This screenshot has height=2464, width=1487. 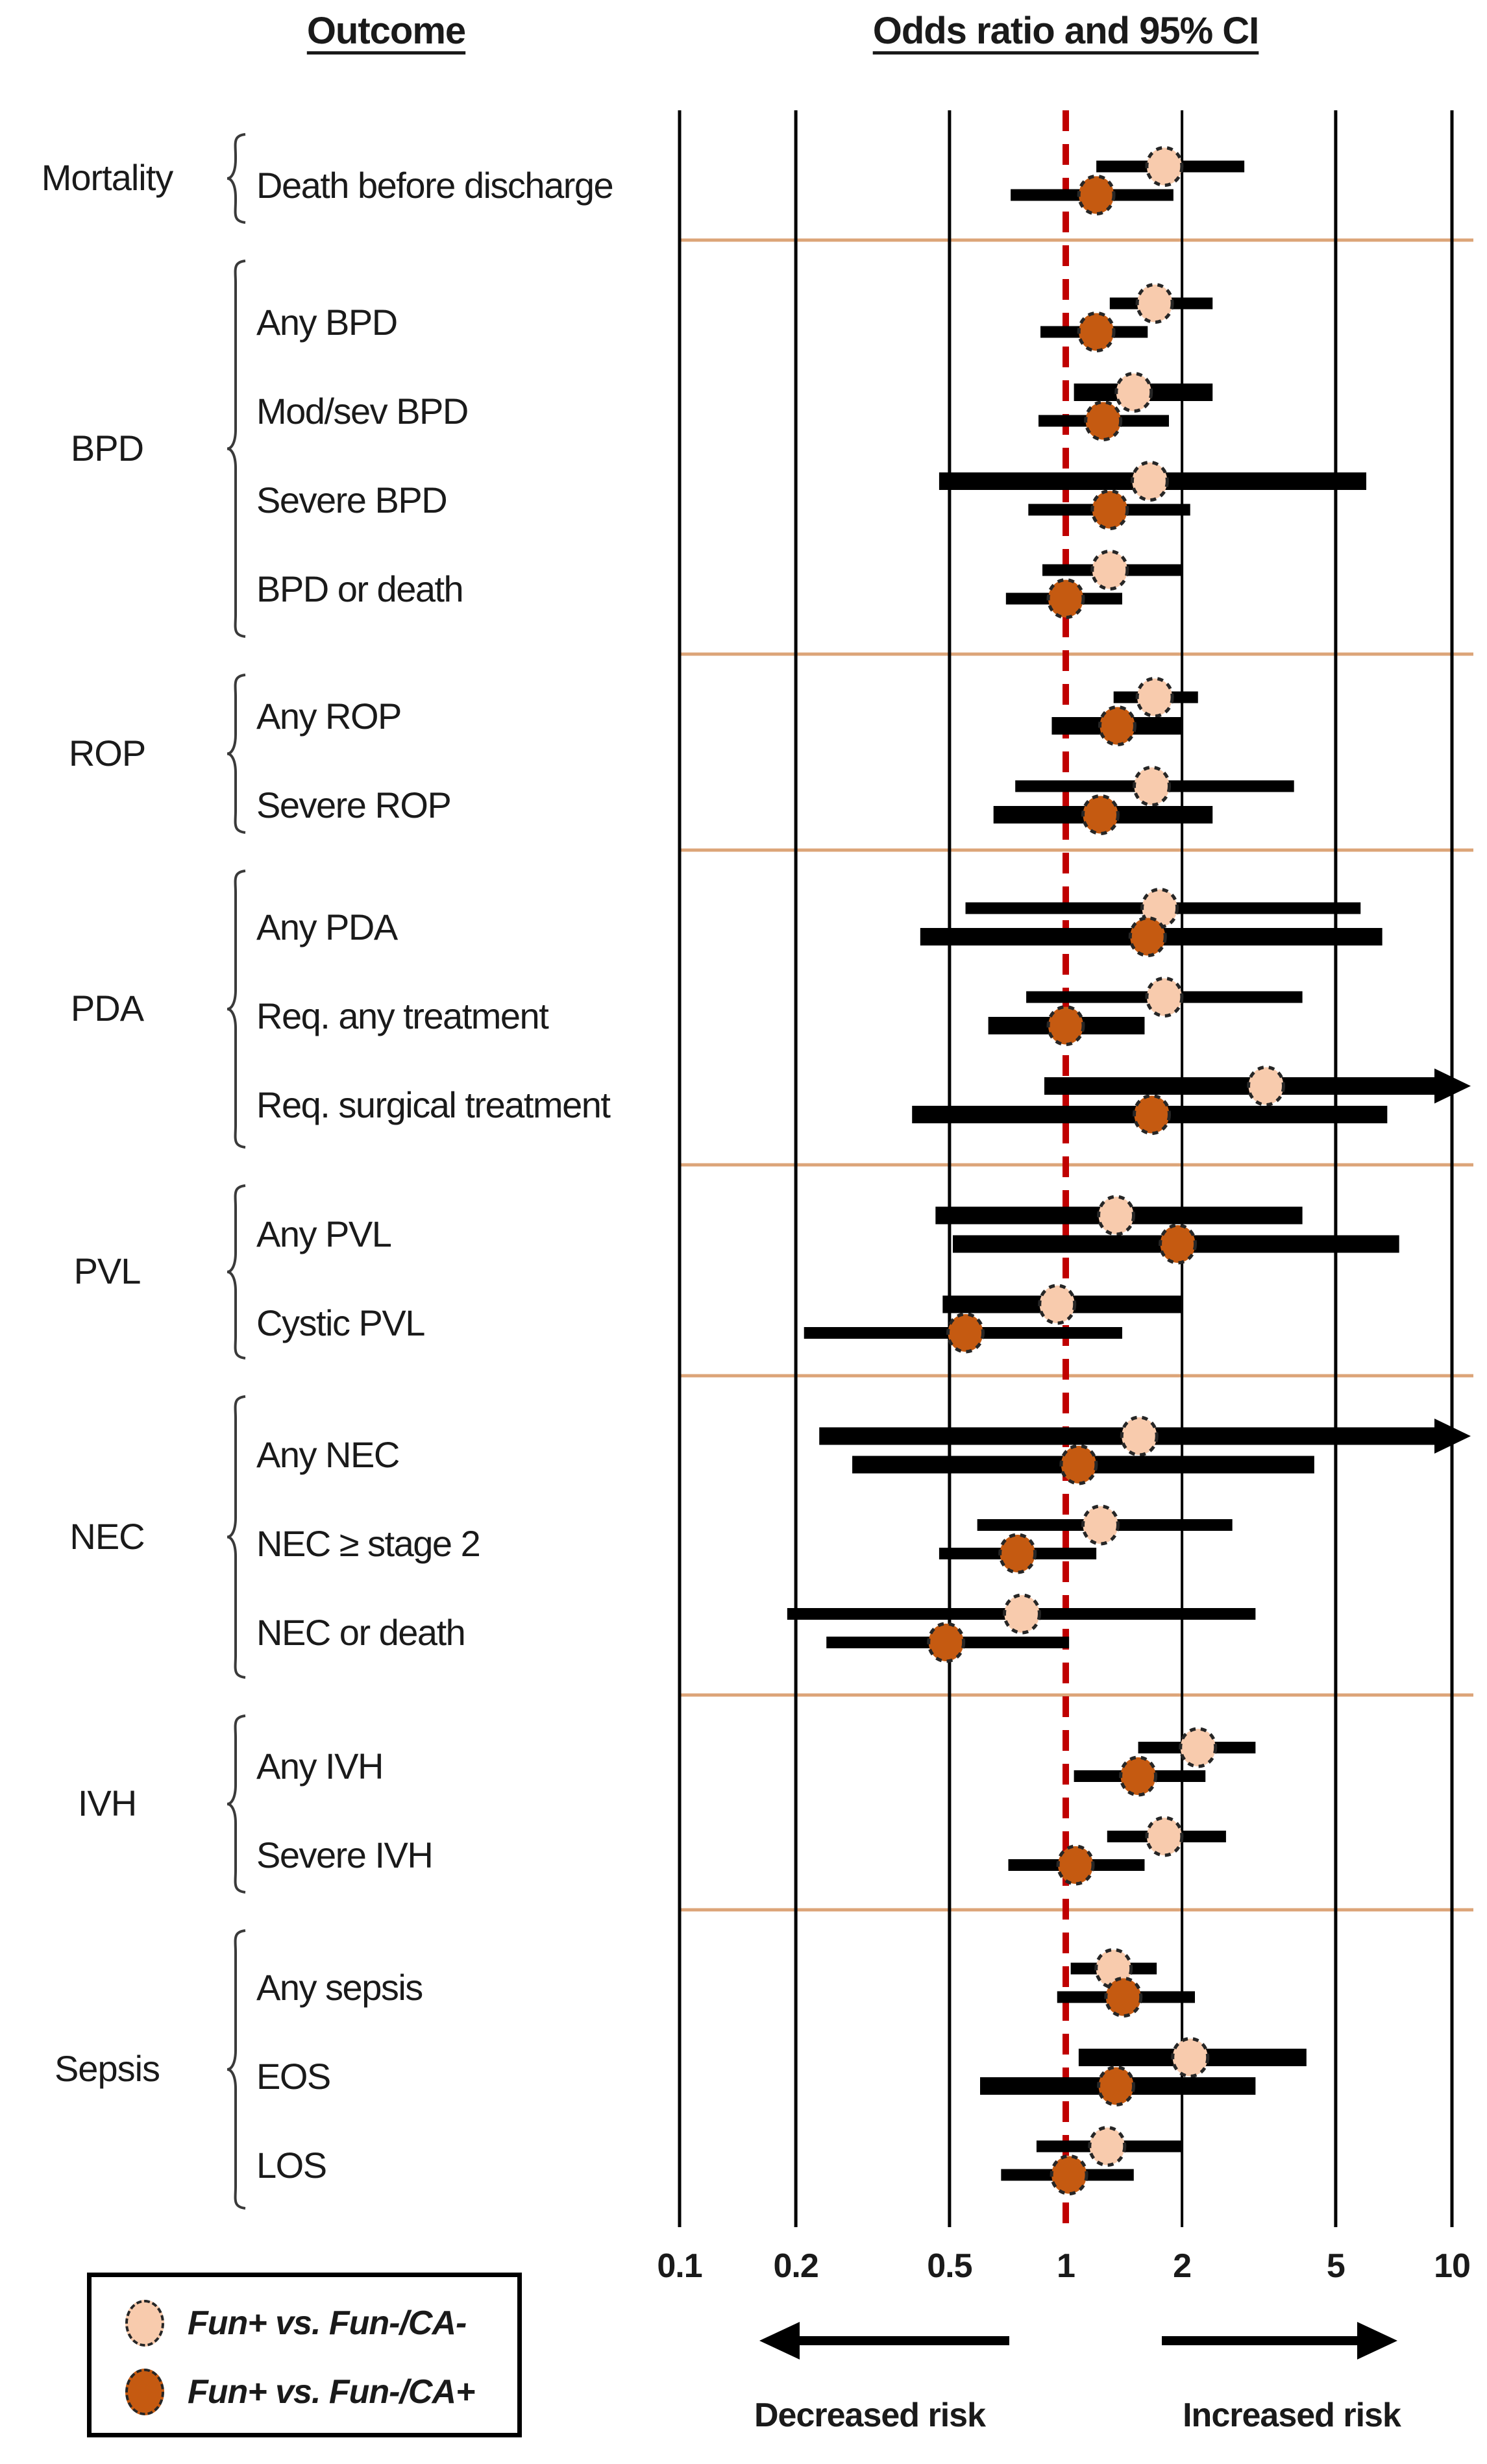 I want to click on row-label: Any NEC, so click(x=328, y=1455).